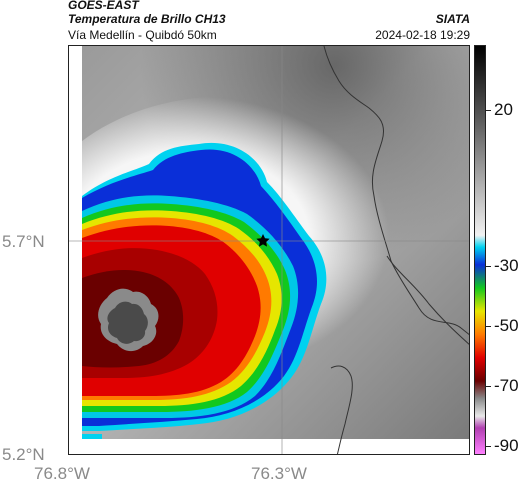  Describe the element at coordinates (503, 109) in the screenshot. I see `colorbar-label-20: 20` at that location.